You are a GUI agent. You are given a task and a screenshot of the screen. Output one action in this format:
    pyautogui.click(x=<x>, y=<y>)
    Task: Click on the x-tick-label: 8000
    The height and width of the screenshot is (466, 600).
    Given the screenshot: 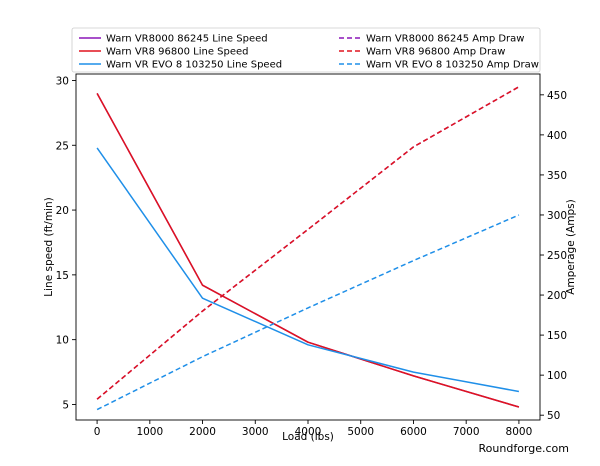 What is the action you would take?
    pyautogui.click(x=519, y=432)
    